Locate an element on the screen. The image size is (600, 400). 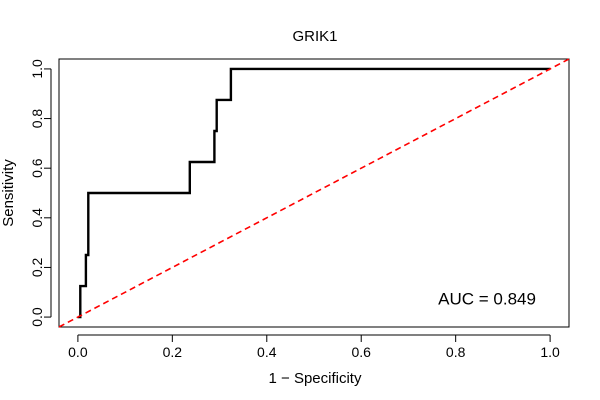
x-tick-label: 0.8 is located at coordinates (456, 352).